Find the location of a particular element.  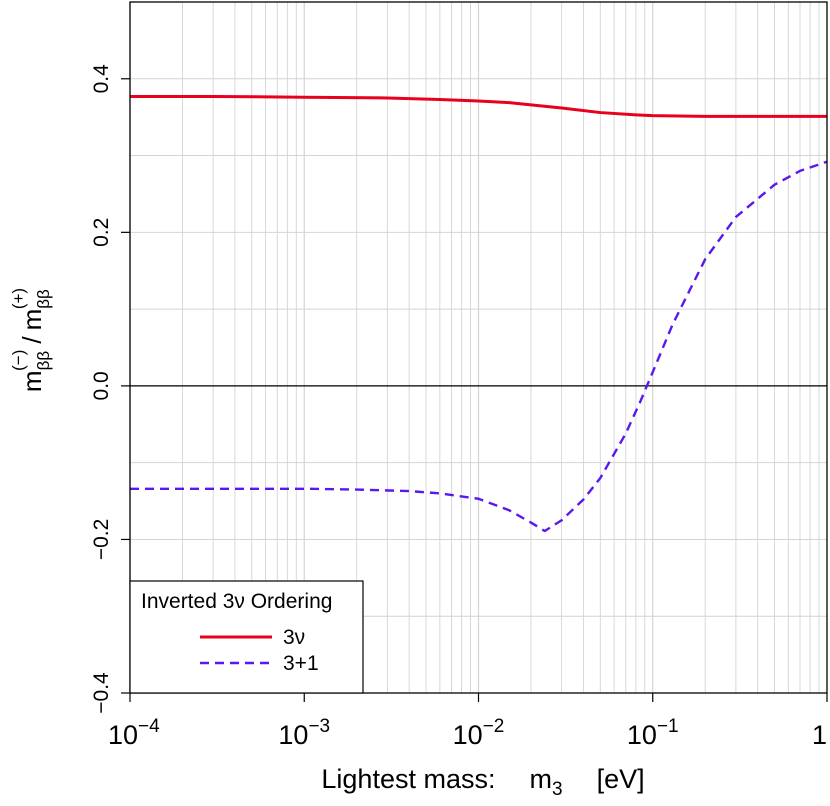

y-label-num-main: m is located at coordinates (32, 381).